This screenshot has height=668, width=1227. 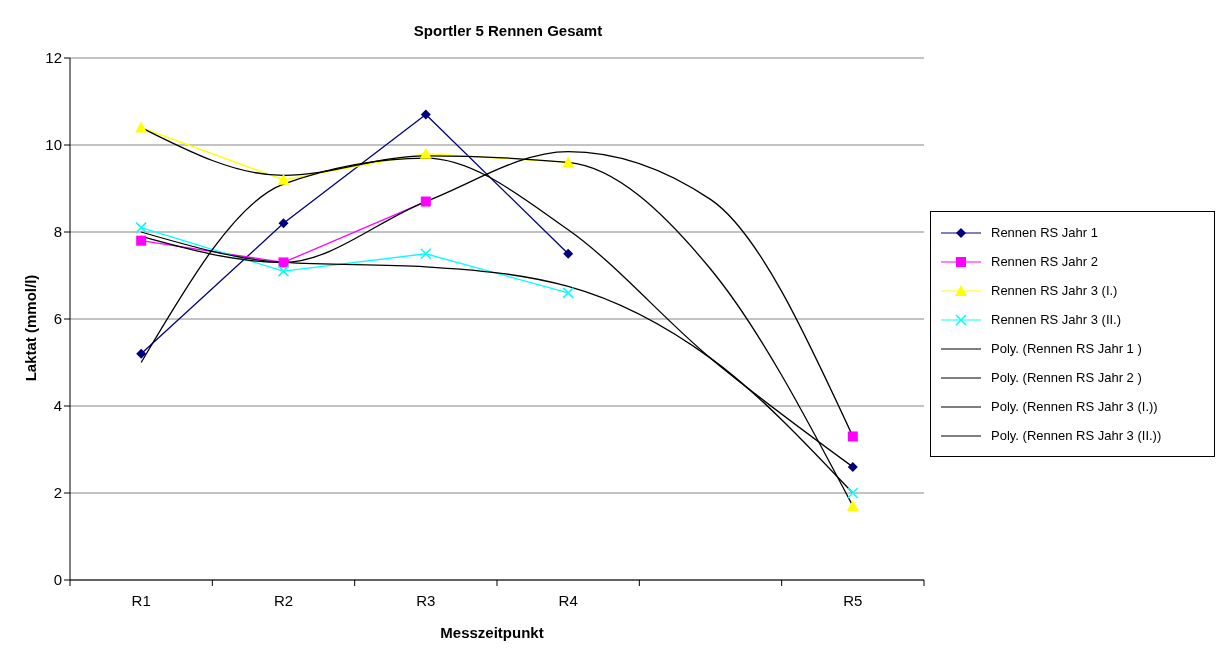 I want to click on x-tick-label: R4, so click(x=568, y=600).